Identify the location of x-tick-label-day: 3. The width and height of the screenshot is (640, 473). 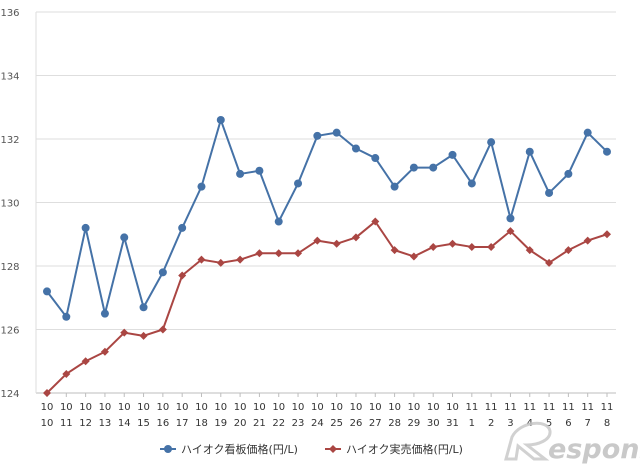
(510, 423).